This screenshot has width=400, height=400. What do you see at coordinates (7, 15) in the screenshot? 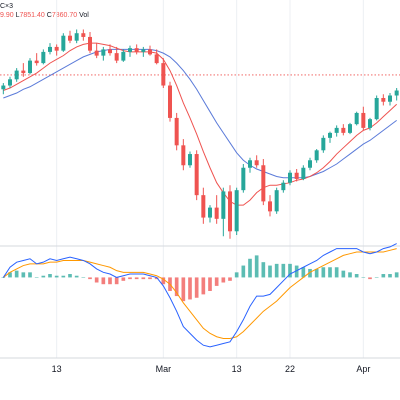
I see `open-value: 9.90` at bounding box center [7, 15].